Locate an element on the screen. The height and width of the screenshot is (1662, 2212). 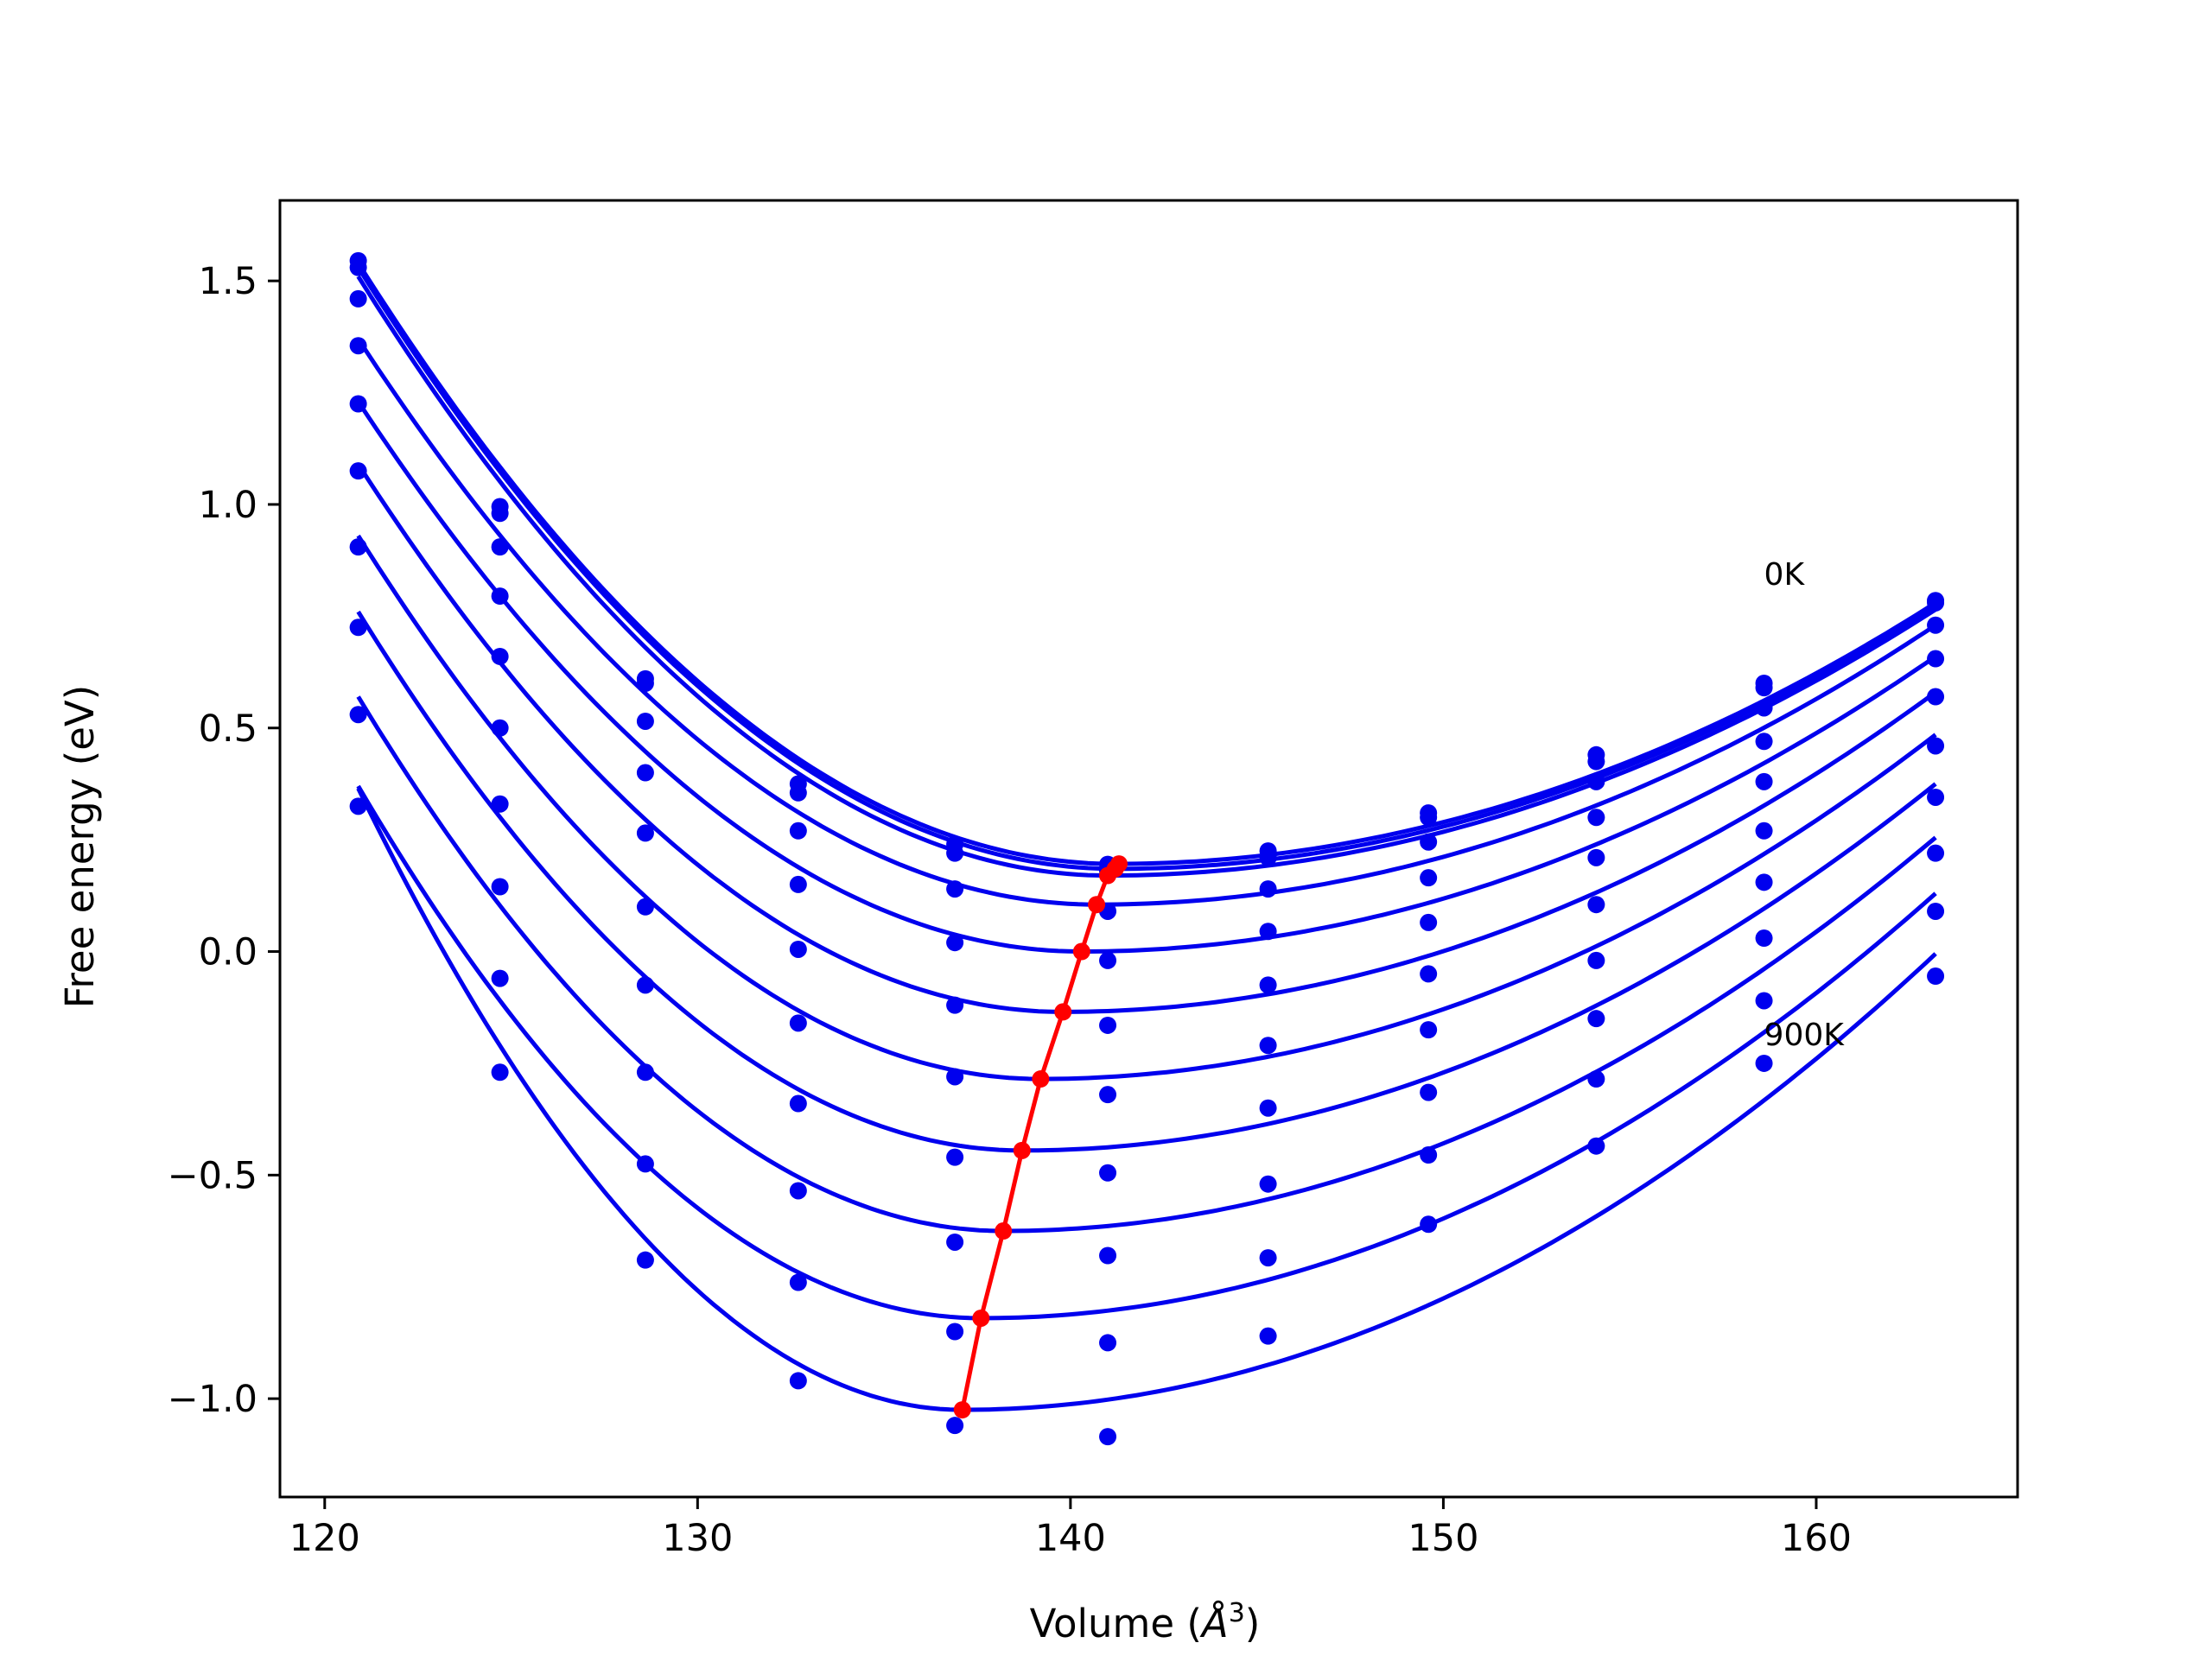
y-tick-label: 0.5 is located at coordinates (228, 729).